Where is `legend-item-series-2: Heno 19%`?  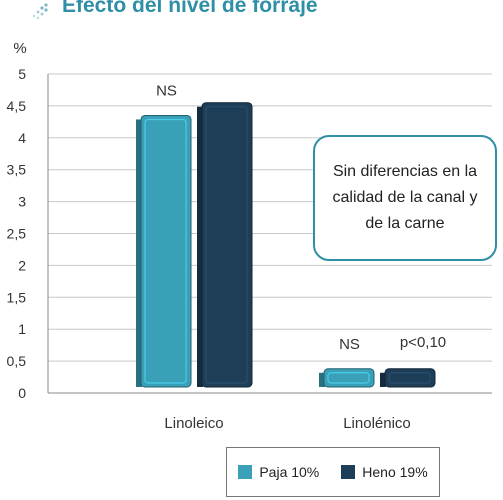
legend-item-series-2: Heno 19% is located at coordinates (384, 472).